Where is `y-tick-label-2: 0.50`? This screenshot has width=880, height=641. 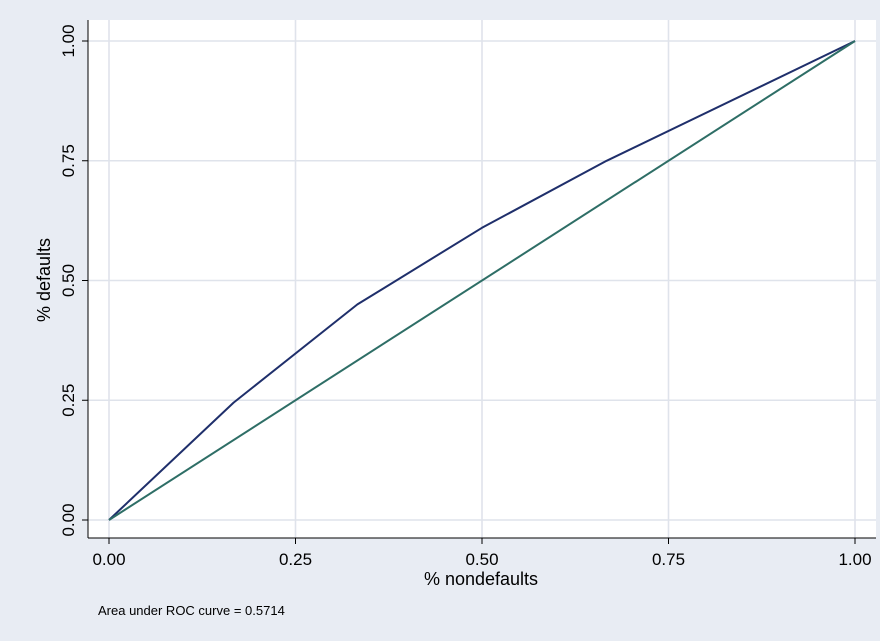
y-tick-label-2: 0.50 is located at coordinates (68, 280).